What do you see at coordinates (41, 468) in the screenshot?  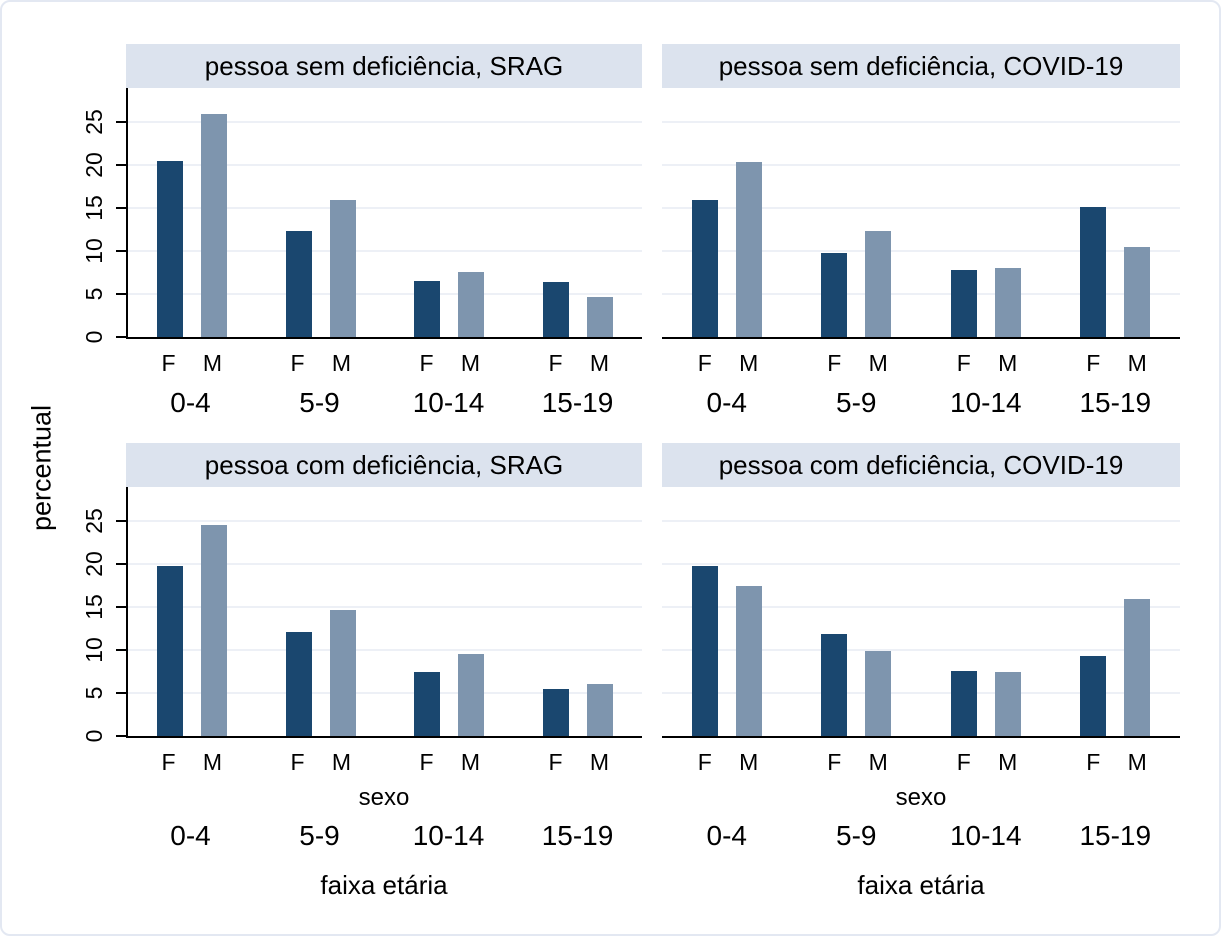 I see `y-axis-title: percentual` at bounding box center [41, 468].